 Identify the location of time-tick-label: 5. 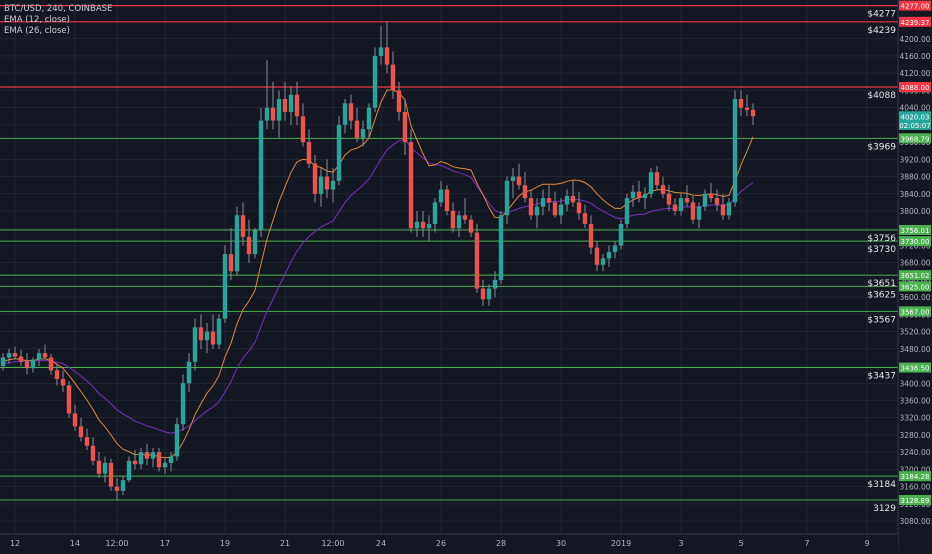
(740, 543).